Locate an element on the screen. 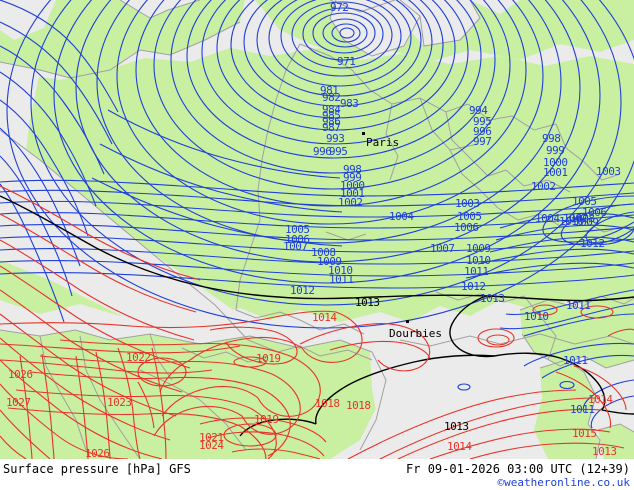 Image resolution: width=634 pixels, height=490 pixels. footer-valid-time: Fr 09-01-2026 03:00 UTC (12+39) is located at coordinates (518, 469).